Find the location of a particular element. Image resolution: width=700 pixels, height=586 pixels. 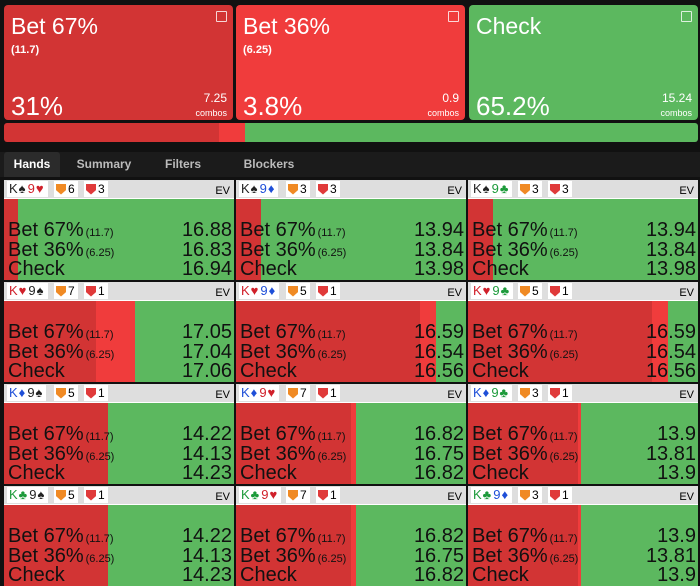

tab: Summary is located at coordinates (104, 164).